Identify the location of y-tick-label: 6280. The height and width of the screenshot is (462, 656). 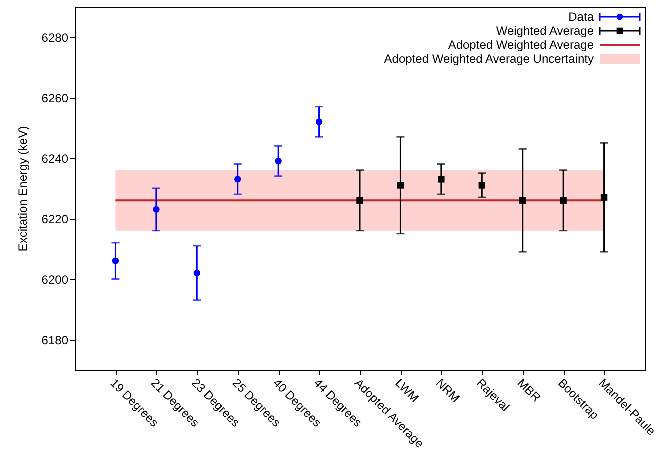
(55, 37).